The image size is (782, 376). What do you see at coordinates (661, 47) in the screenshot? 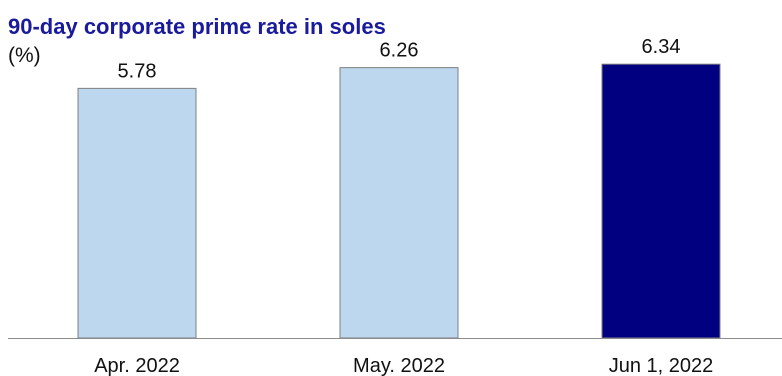
I see `data-label-3: 6.34` at bounding box center [661, 47].